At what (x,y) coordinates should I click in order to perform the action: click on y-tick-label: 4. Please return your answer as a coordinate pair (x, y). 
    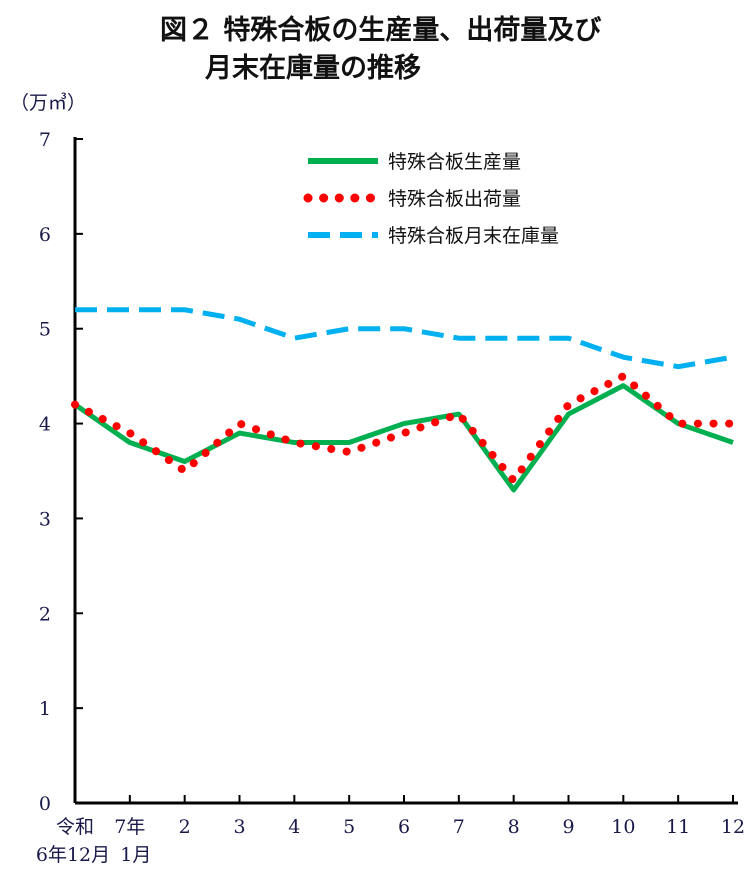
    Looking at the image, I should click on (45, 425).